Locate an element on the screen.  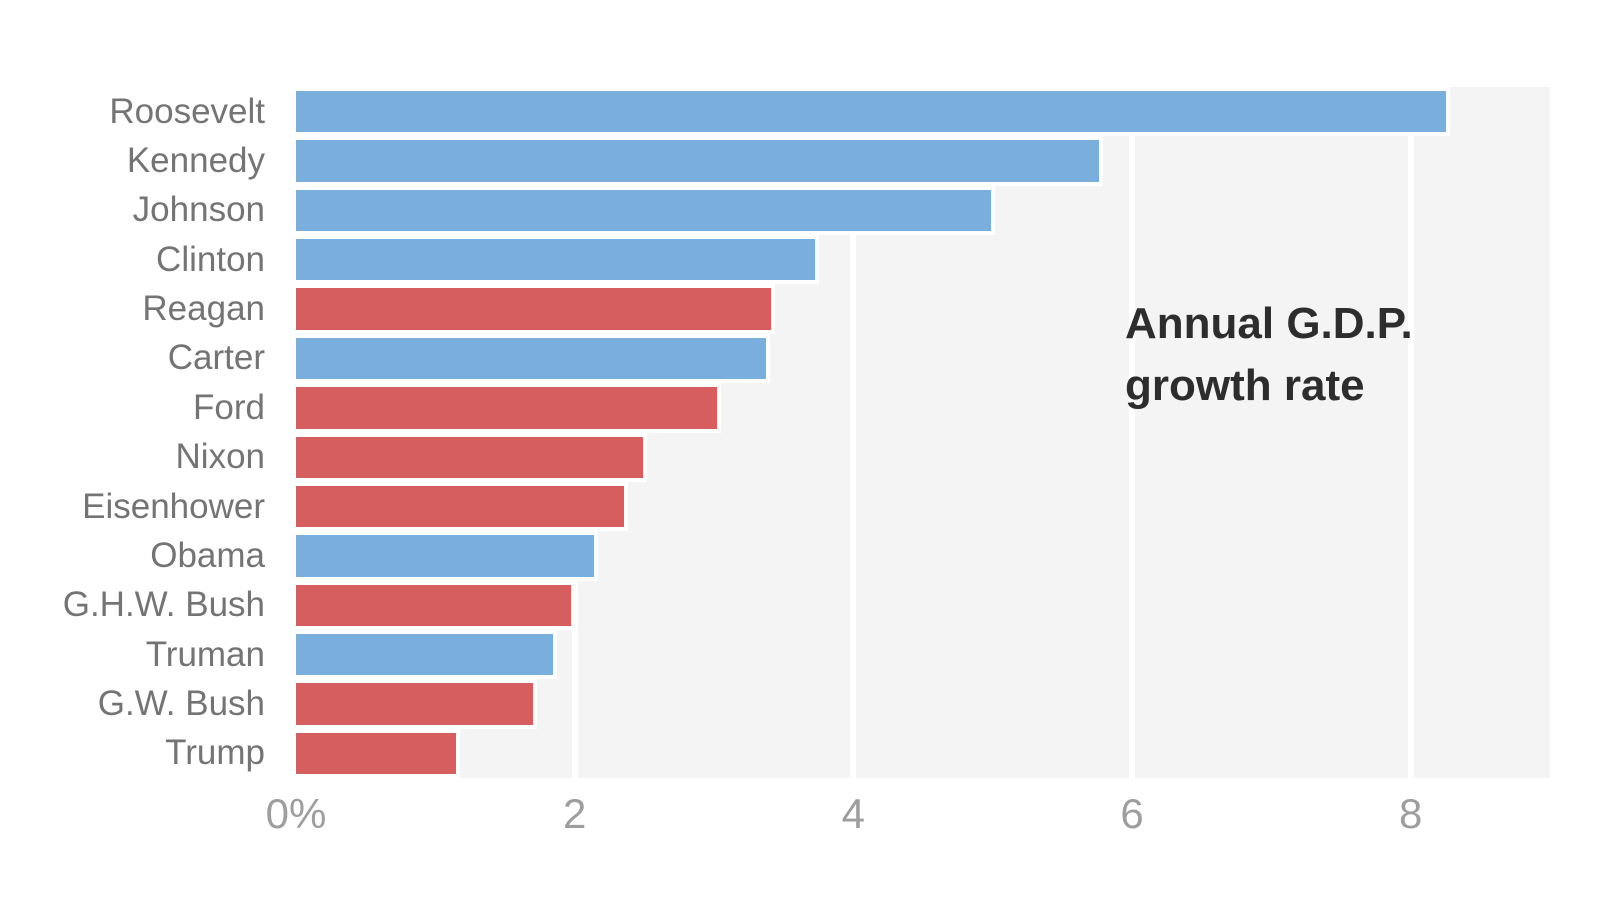
bar-row-reagan is located at coordinates (923, 309).